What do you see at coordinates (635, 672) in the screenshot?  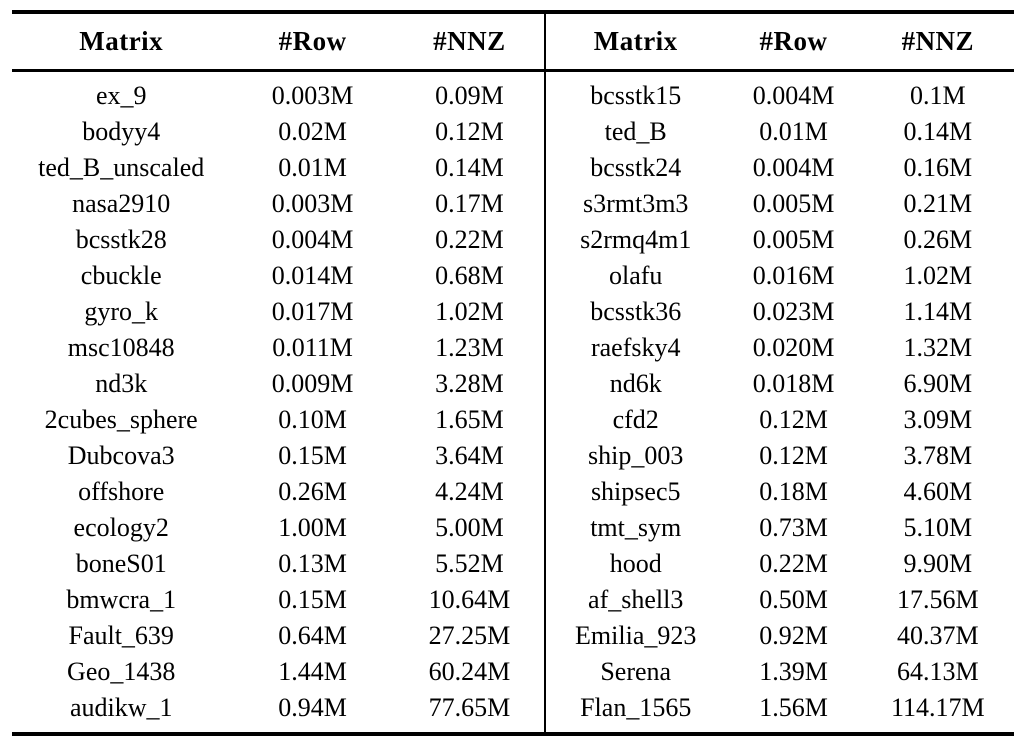 I see `matrix-name-cell: Serena` at bounding box center [635, 672].